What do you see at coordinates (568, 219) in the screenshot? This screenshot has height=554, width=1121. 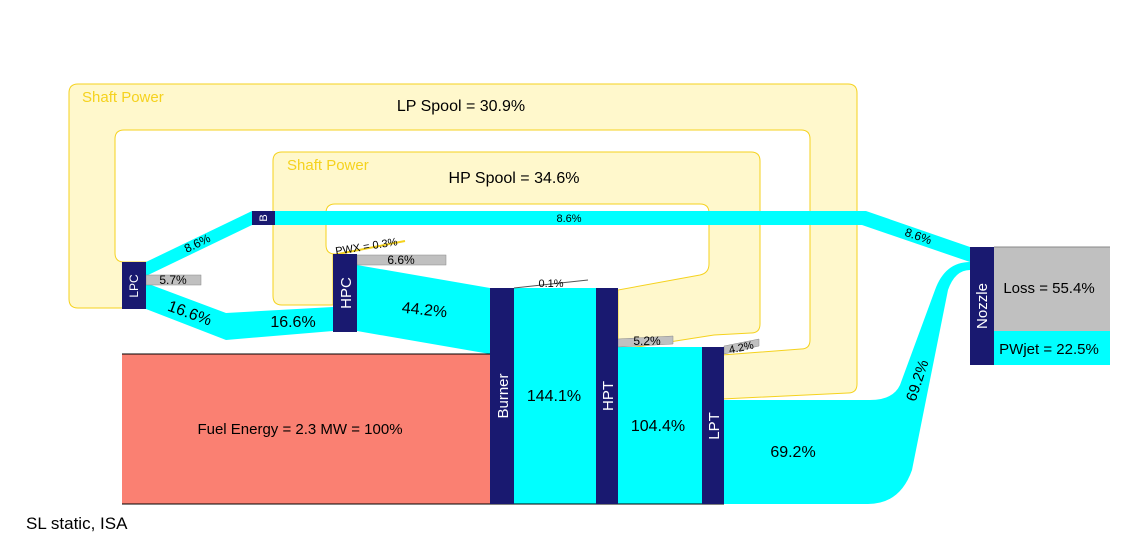 I see `flow-bypass-mid-label: 8.6%` at bounding box center [568, 219].